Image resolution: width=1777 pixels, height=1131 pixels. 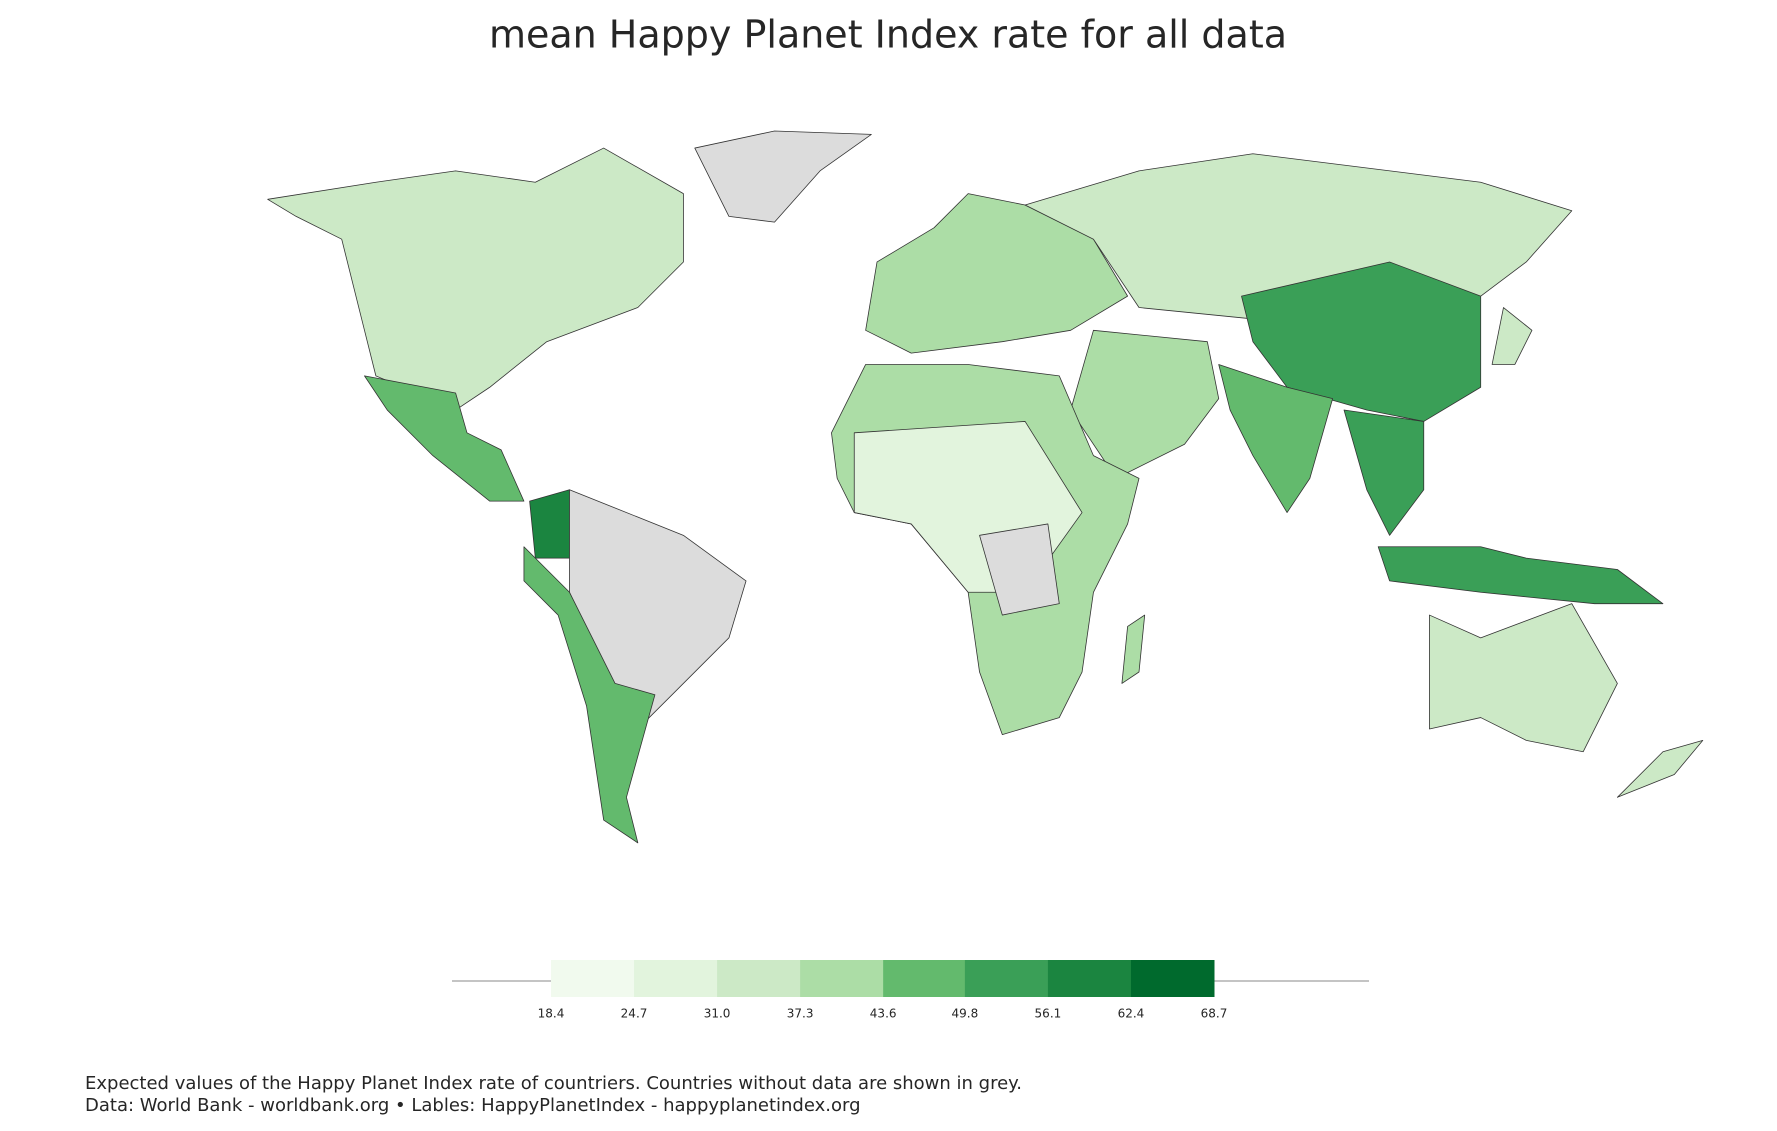 What do you see at coordinates (1133, 649) in the screenshot?
I see `madagascar` at bounding box center [1133, 649].